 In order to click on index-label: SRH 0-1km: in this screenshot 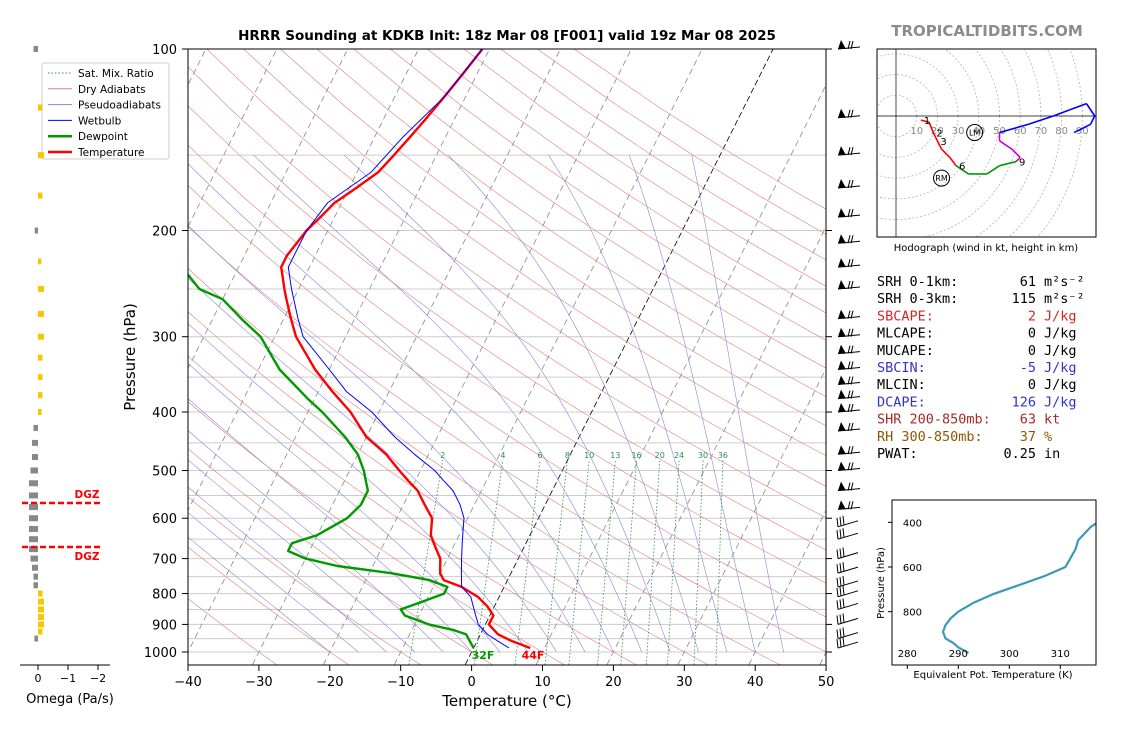, I will do `click(917, 282)`.